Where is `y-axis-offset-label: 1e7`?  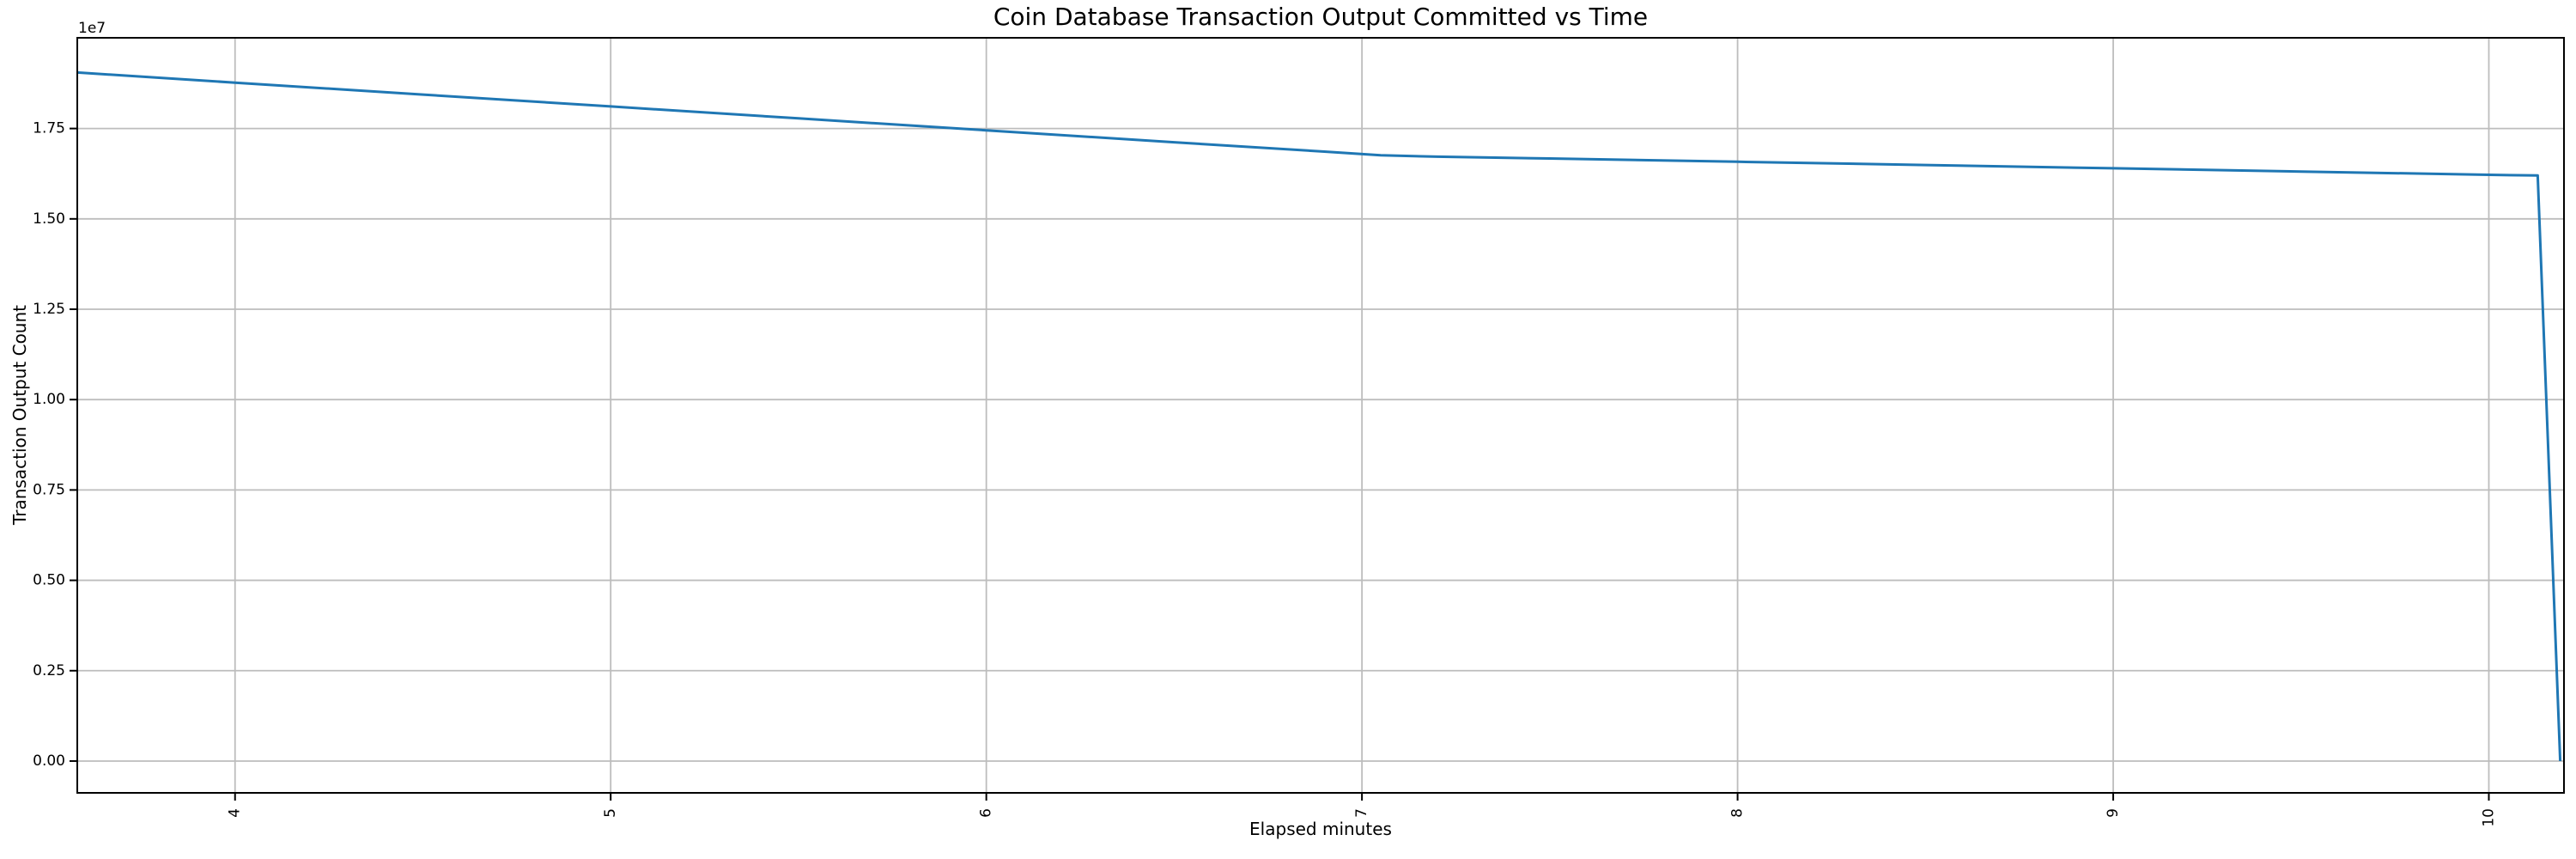
y-axis-offset-label: 1e7 is located at coordinates (92, 29).